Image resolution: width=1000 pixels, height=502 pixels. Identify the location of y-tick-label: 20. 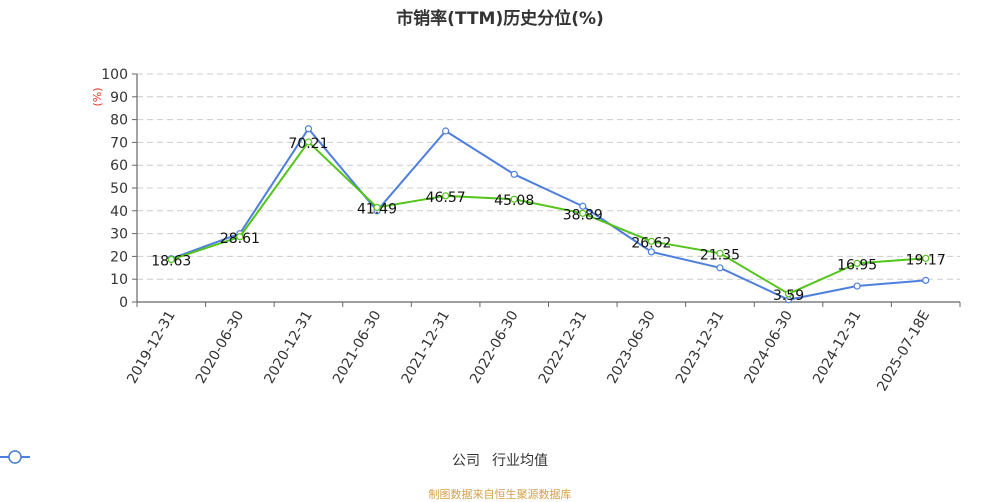
(119, 257).